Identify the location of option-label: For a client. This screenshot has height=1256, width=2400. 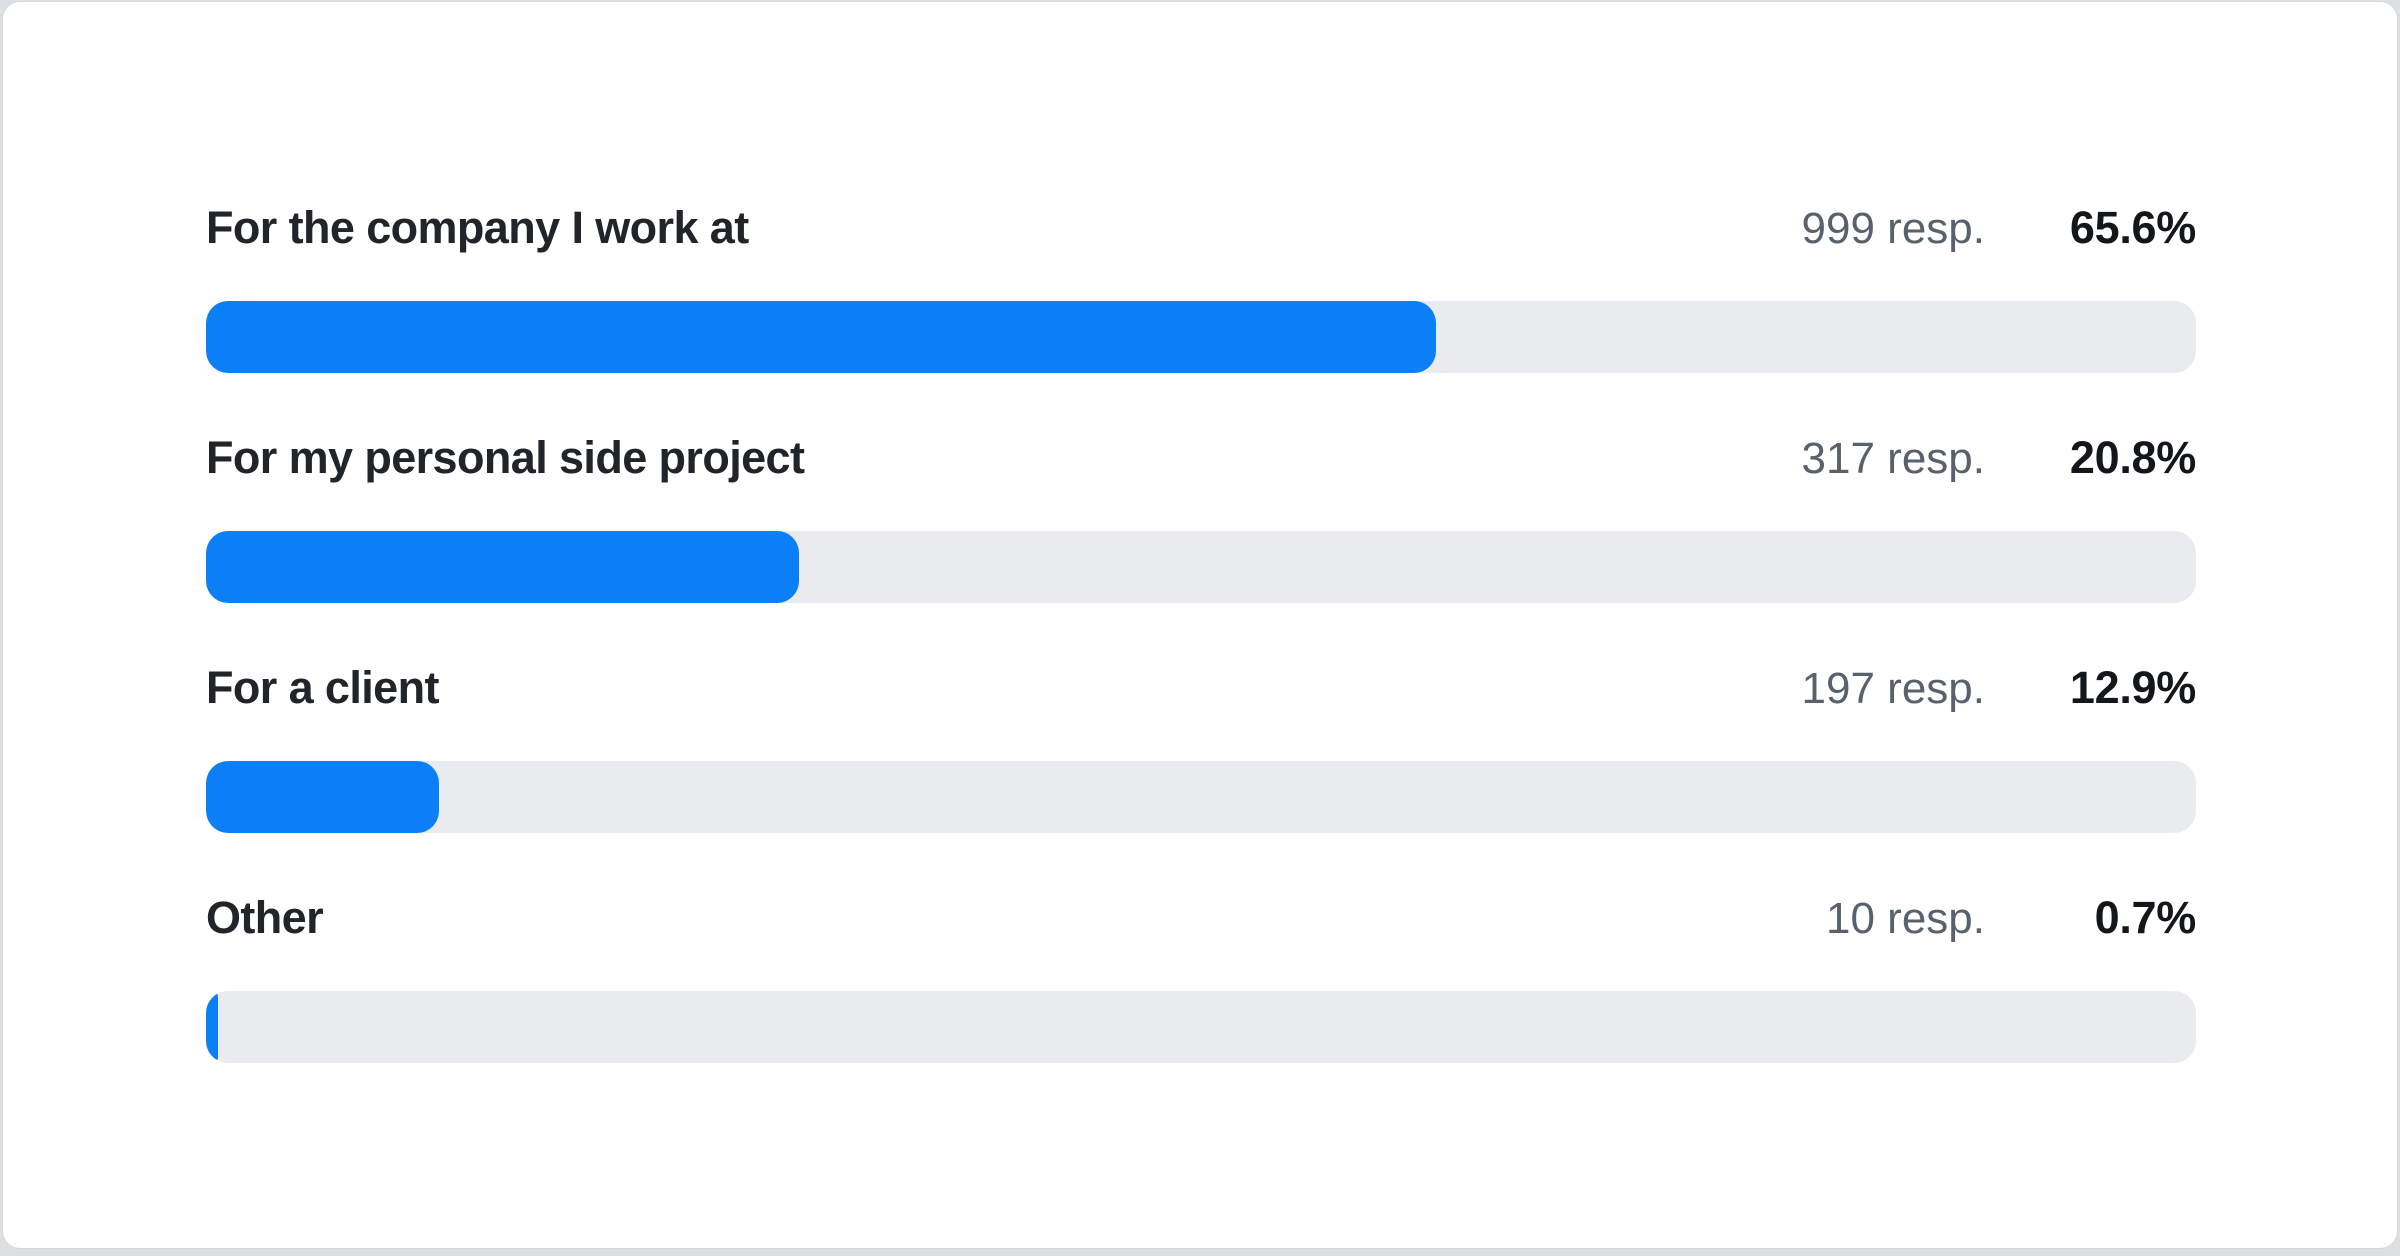
(322, 687).